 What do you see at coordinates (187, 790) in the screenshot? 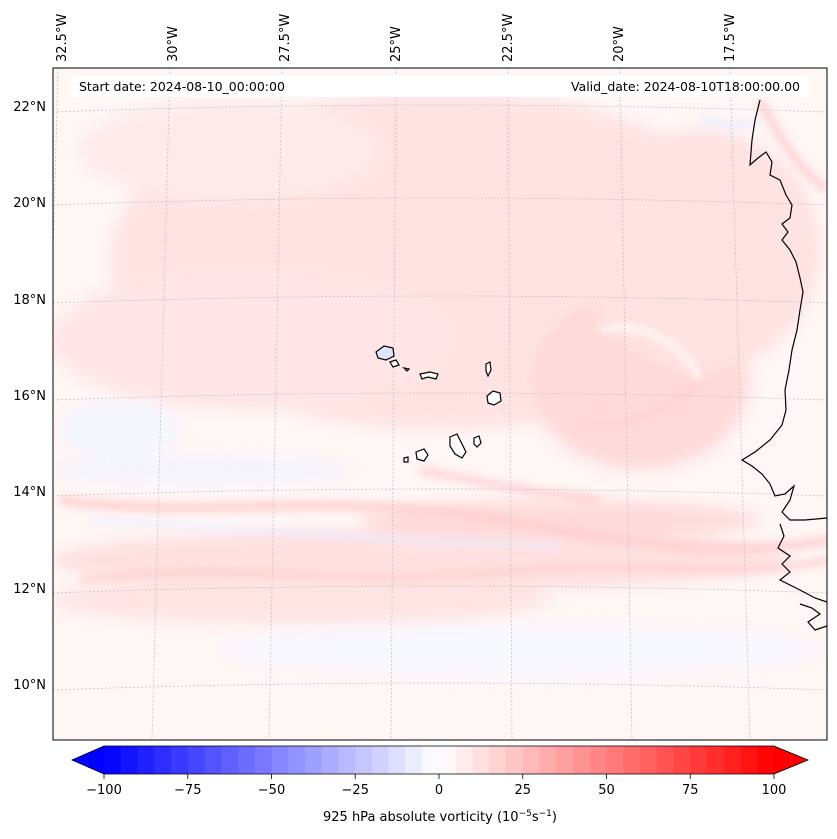
I see `colorbar-tick-label: −75` at bounding box center [187, 790].